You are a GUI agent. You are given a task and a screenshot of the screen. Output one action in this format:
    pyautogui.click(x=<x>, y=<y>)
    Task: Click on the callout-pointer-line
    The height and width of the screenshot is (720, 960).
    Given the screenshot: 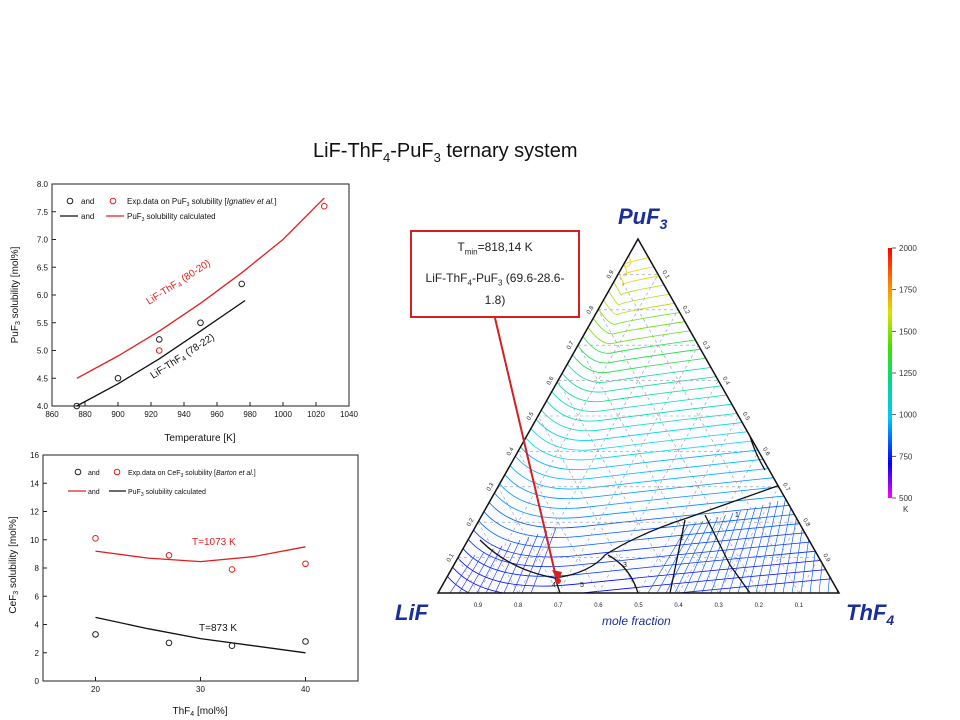 What is the action you would take?
    pyautogui.click(x=525, y=447)
    